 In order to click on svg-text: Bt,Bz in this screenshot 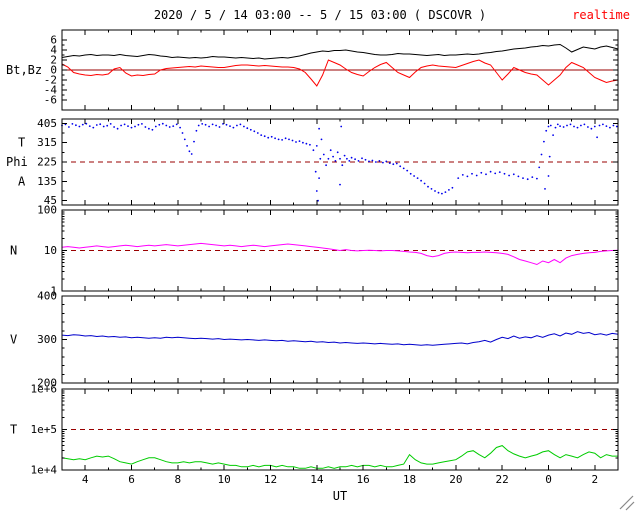, I will do `click(24, 70)`.